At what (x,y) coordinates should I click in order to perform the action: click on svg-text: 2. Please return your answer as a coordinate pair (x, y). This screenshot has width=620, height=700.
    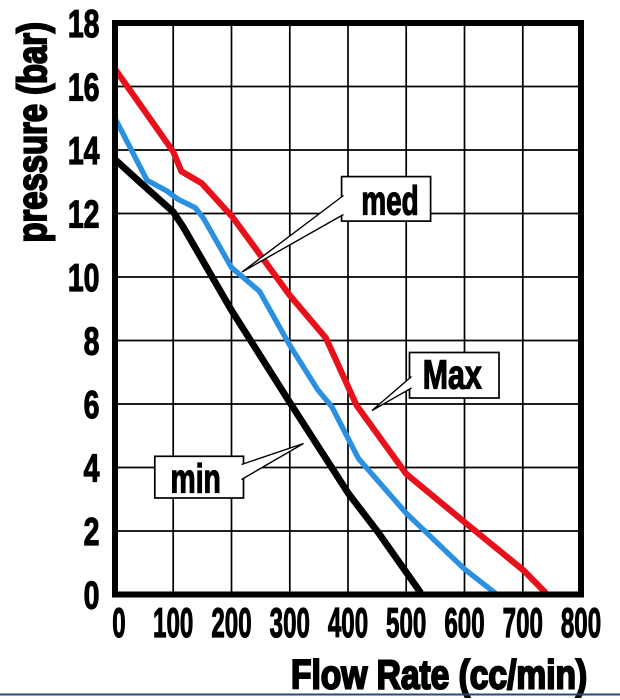
    Looking at the image, I should click on (92, 531).